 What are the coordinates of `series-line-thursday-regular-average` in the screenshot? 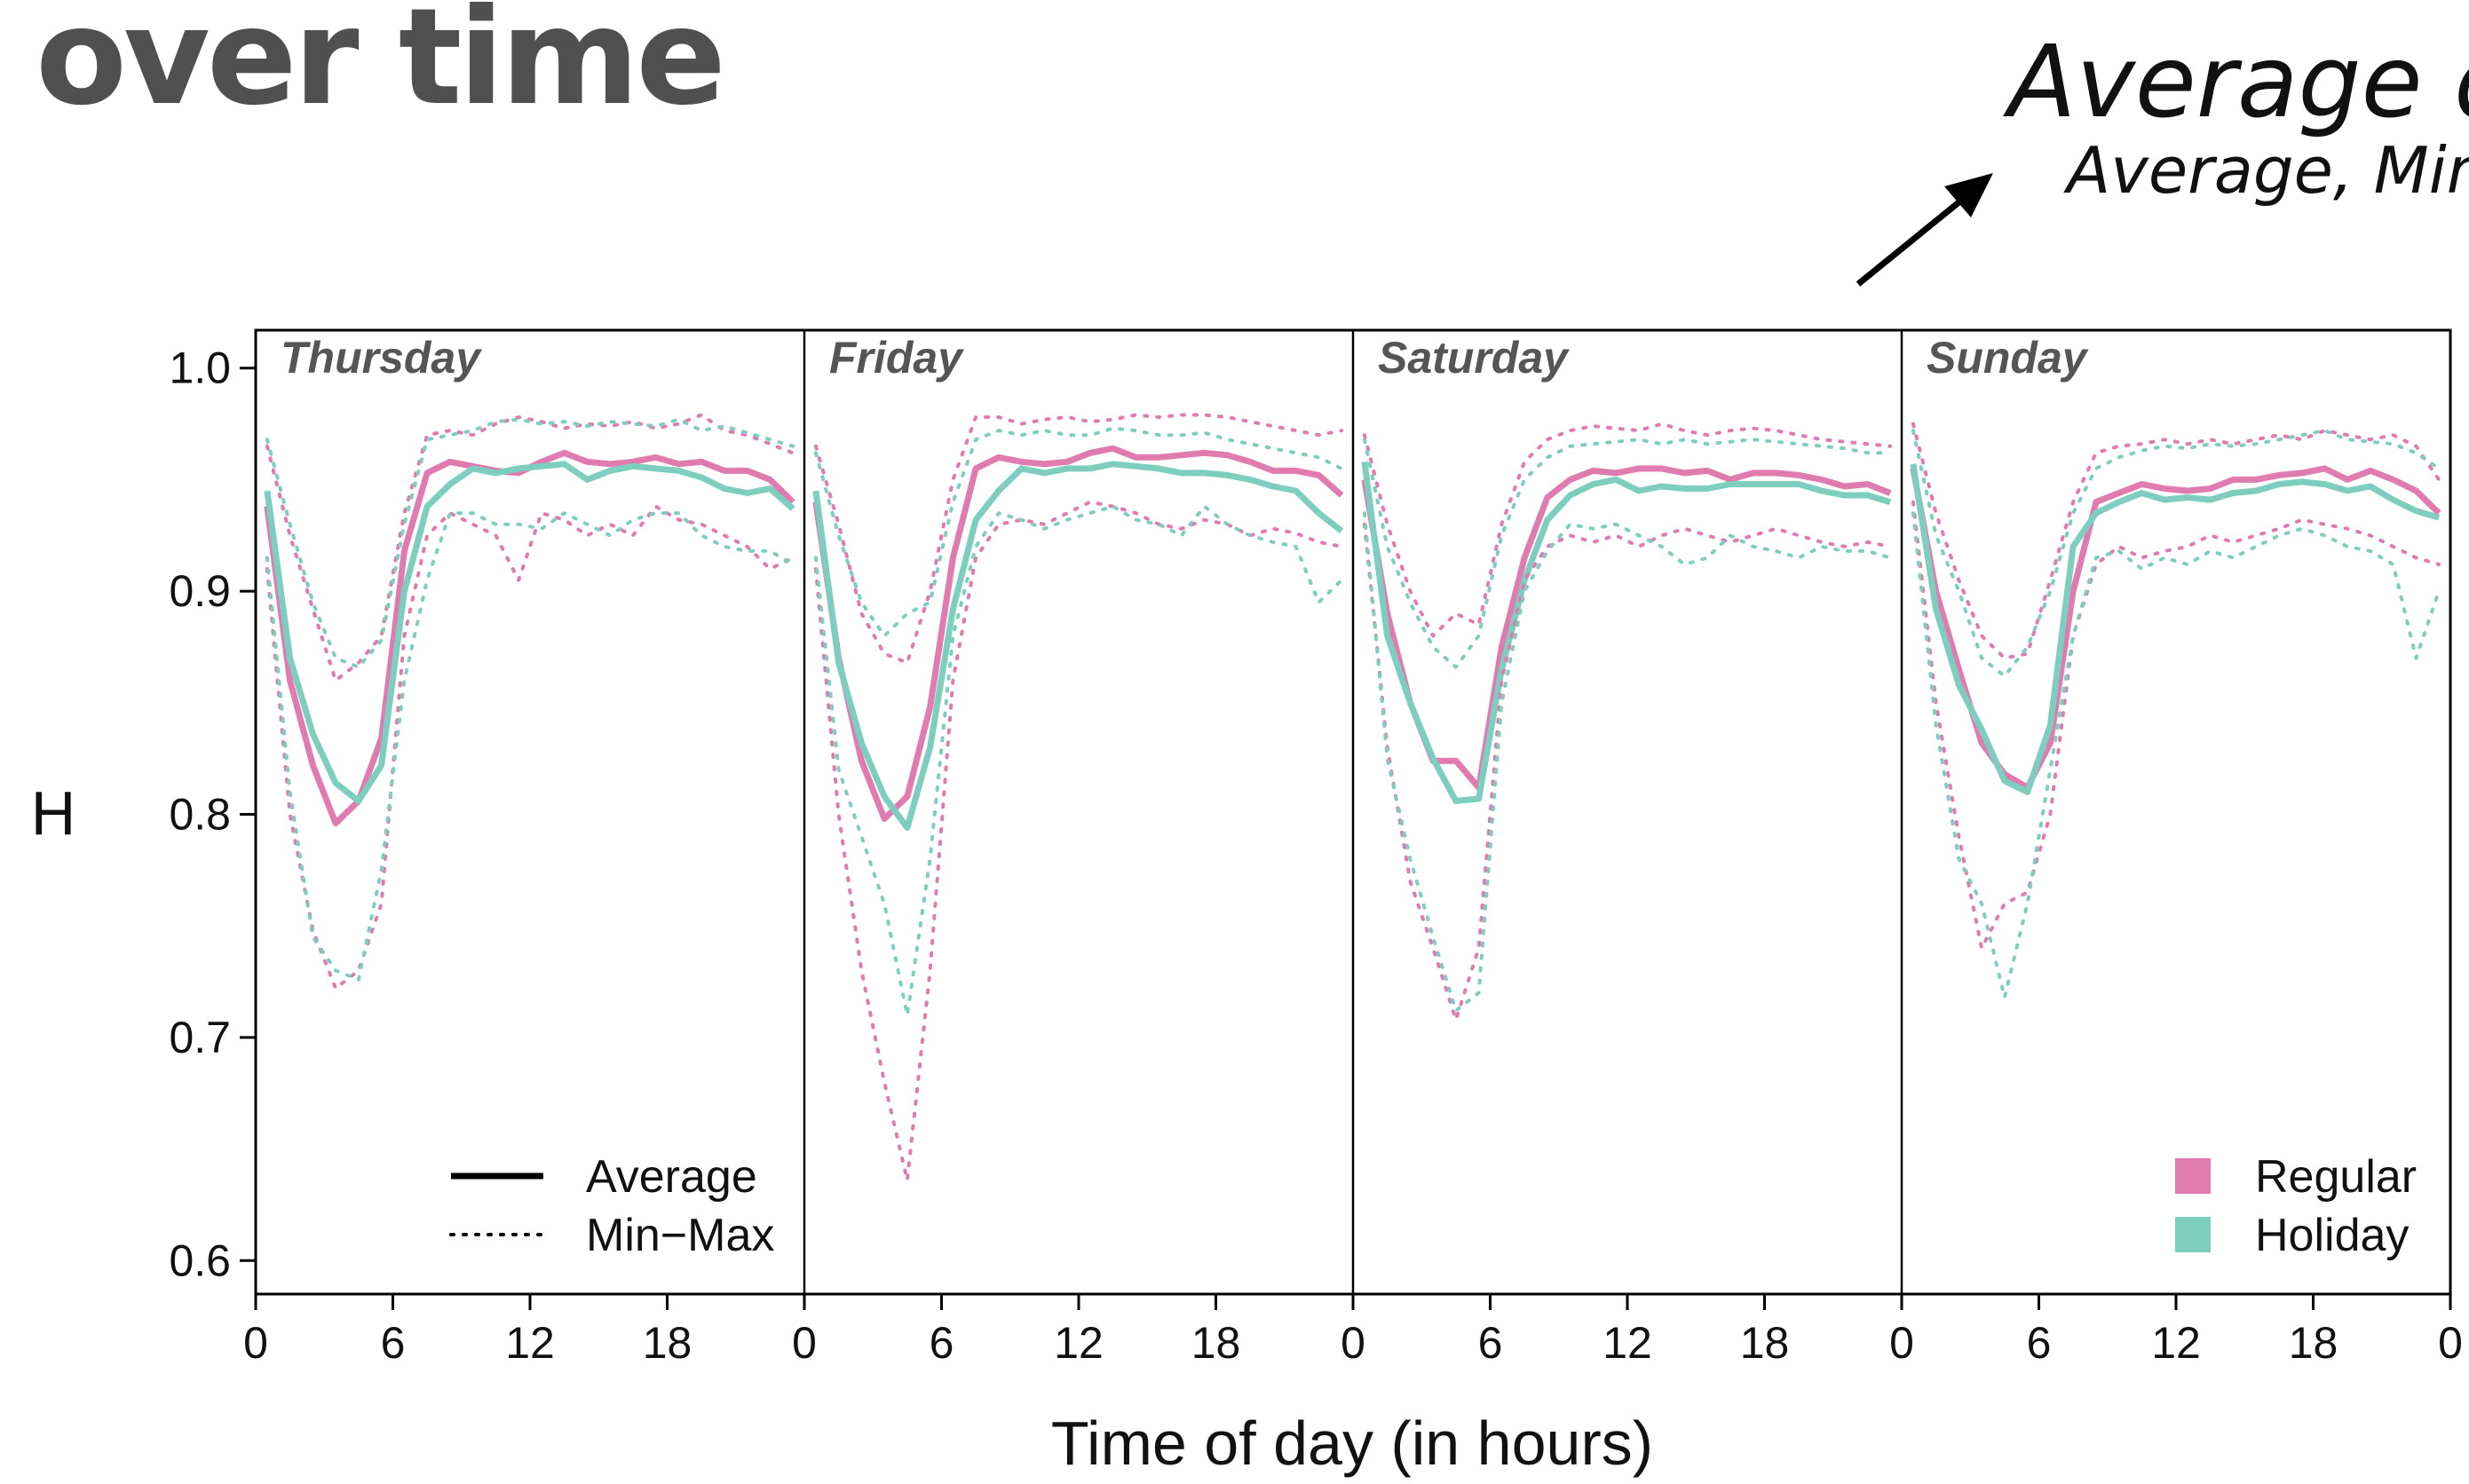 It's located at (529, 638).